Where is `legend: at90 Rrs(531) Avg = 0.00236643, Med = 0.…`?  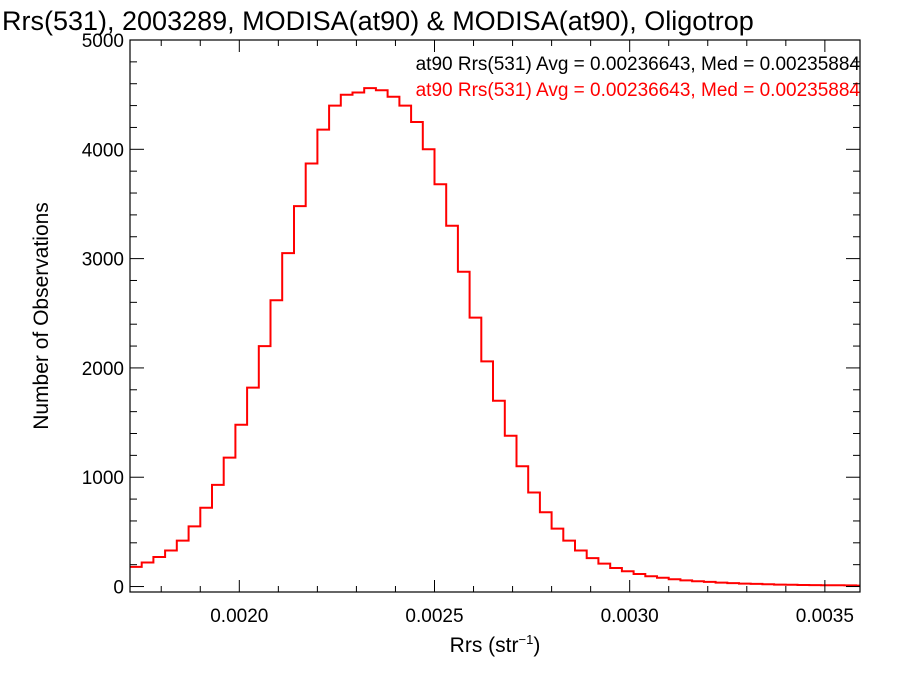
legend: at90 Rrs(531) Avg = 0.00236643, Med = 0.… is located at coordinates (638, 77).